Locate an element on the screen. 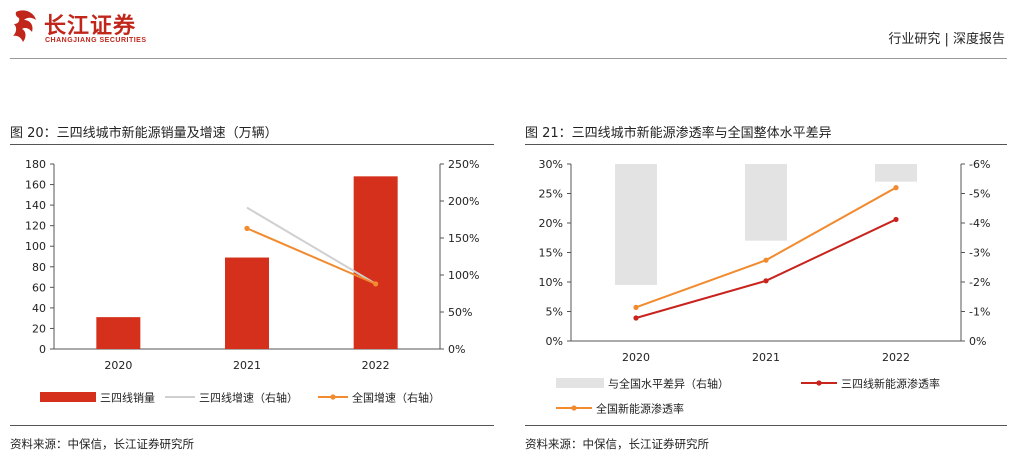 The height and width of the screenshot is (473, 1021). legend-label: 三四线销量 is located at coordinates (127, 398).